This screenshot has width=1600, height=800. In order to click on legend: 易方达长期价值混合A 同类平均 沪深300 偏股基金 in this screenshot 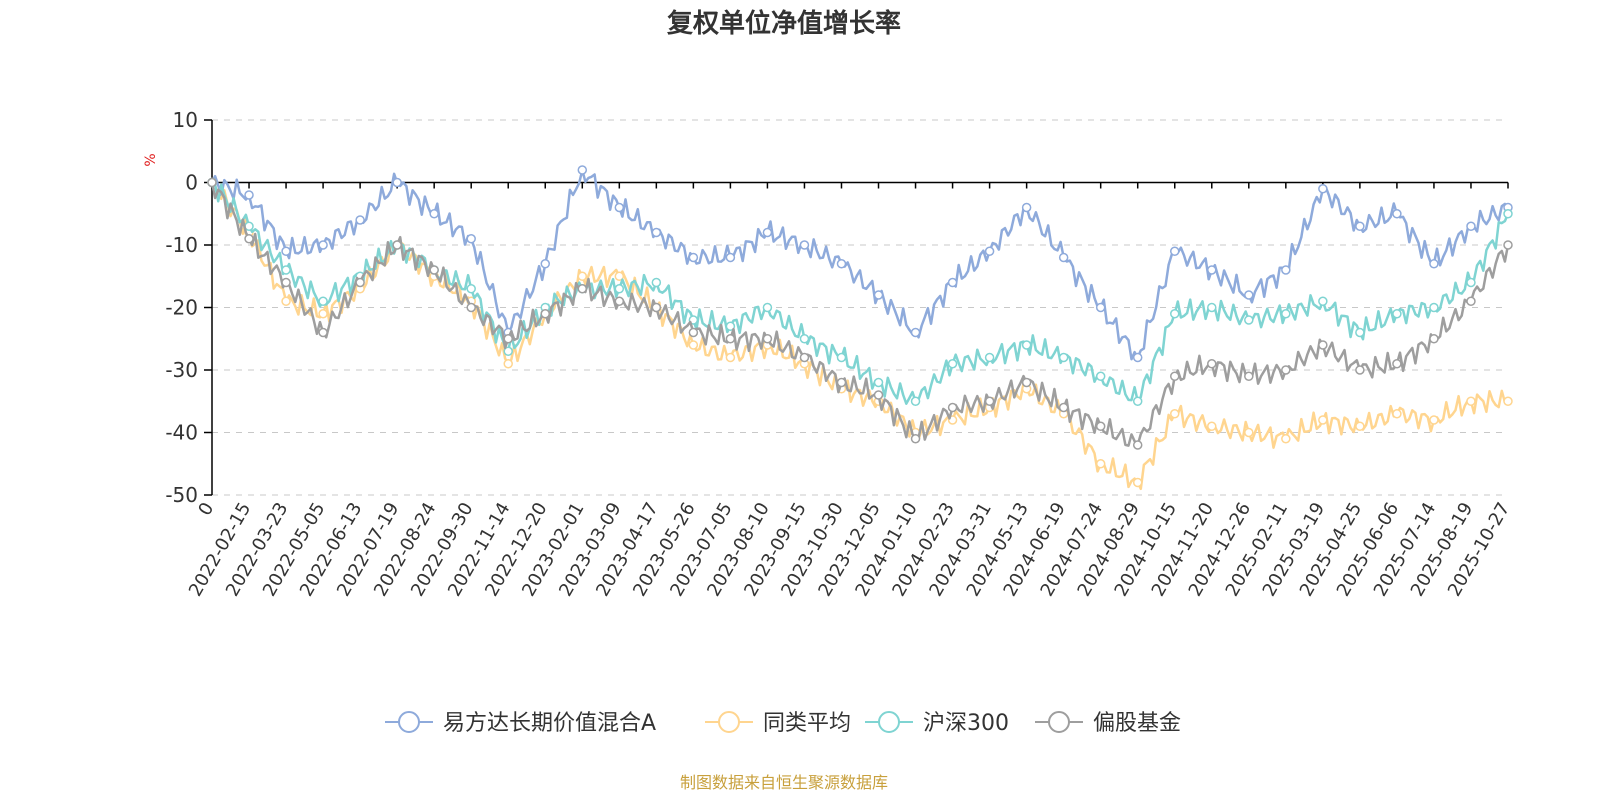, I will do `click(783, 723)`.